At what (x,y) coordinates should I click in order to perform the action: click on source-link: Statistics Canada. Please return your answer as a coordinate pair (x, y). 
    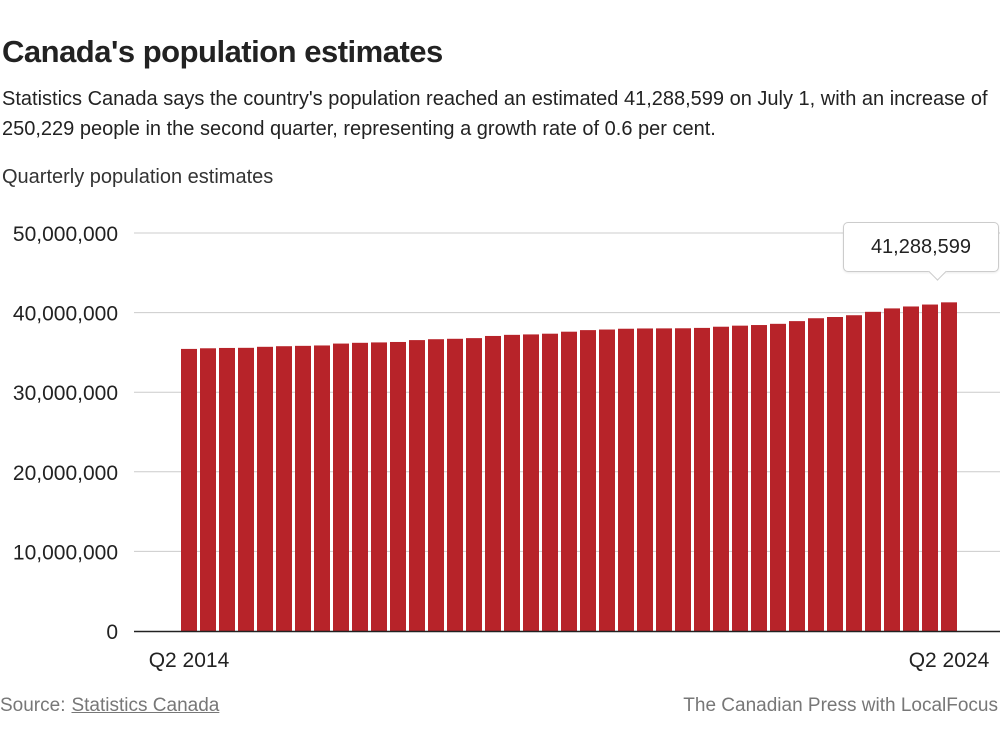
    Looking at the image, I should click on (145, 705).